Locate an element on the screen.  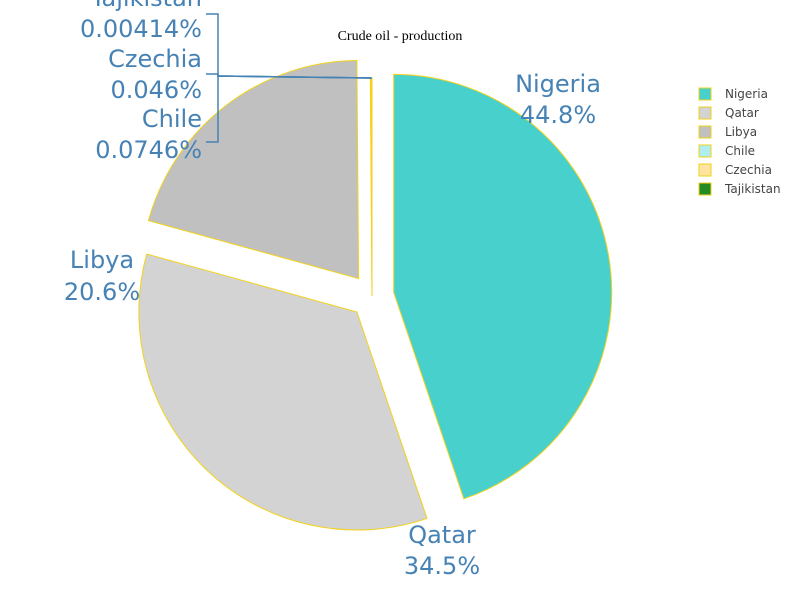
legend-swatch-tajikistan is located at coordinates (705, 189).